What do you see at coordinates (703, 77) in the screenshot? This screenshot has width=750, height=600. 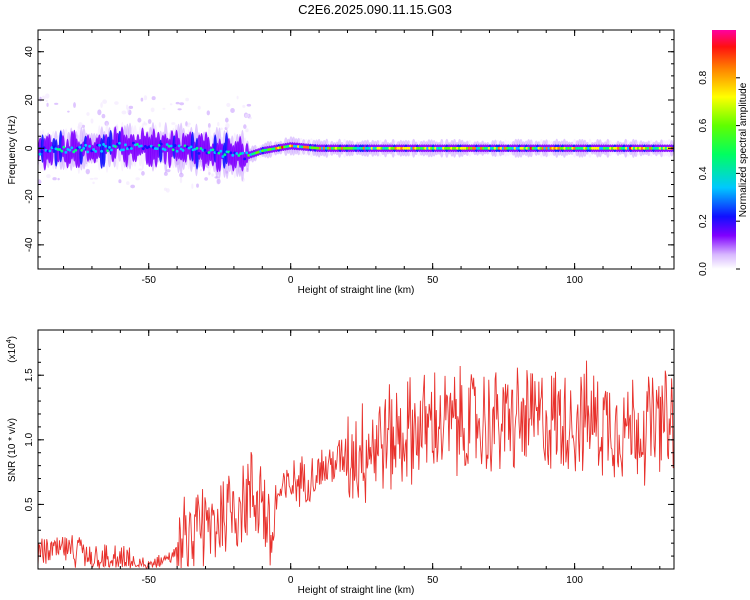 I see `colorbar-tick-label: 0.8` at bounding box center [703, 77].